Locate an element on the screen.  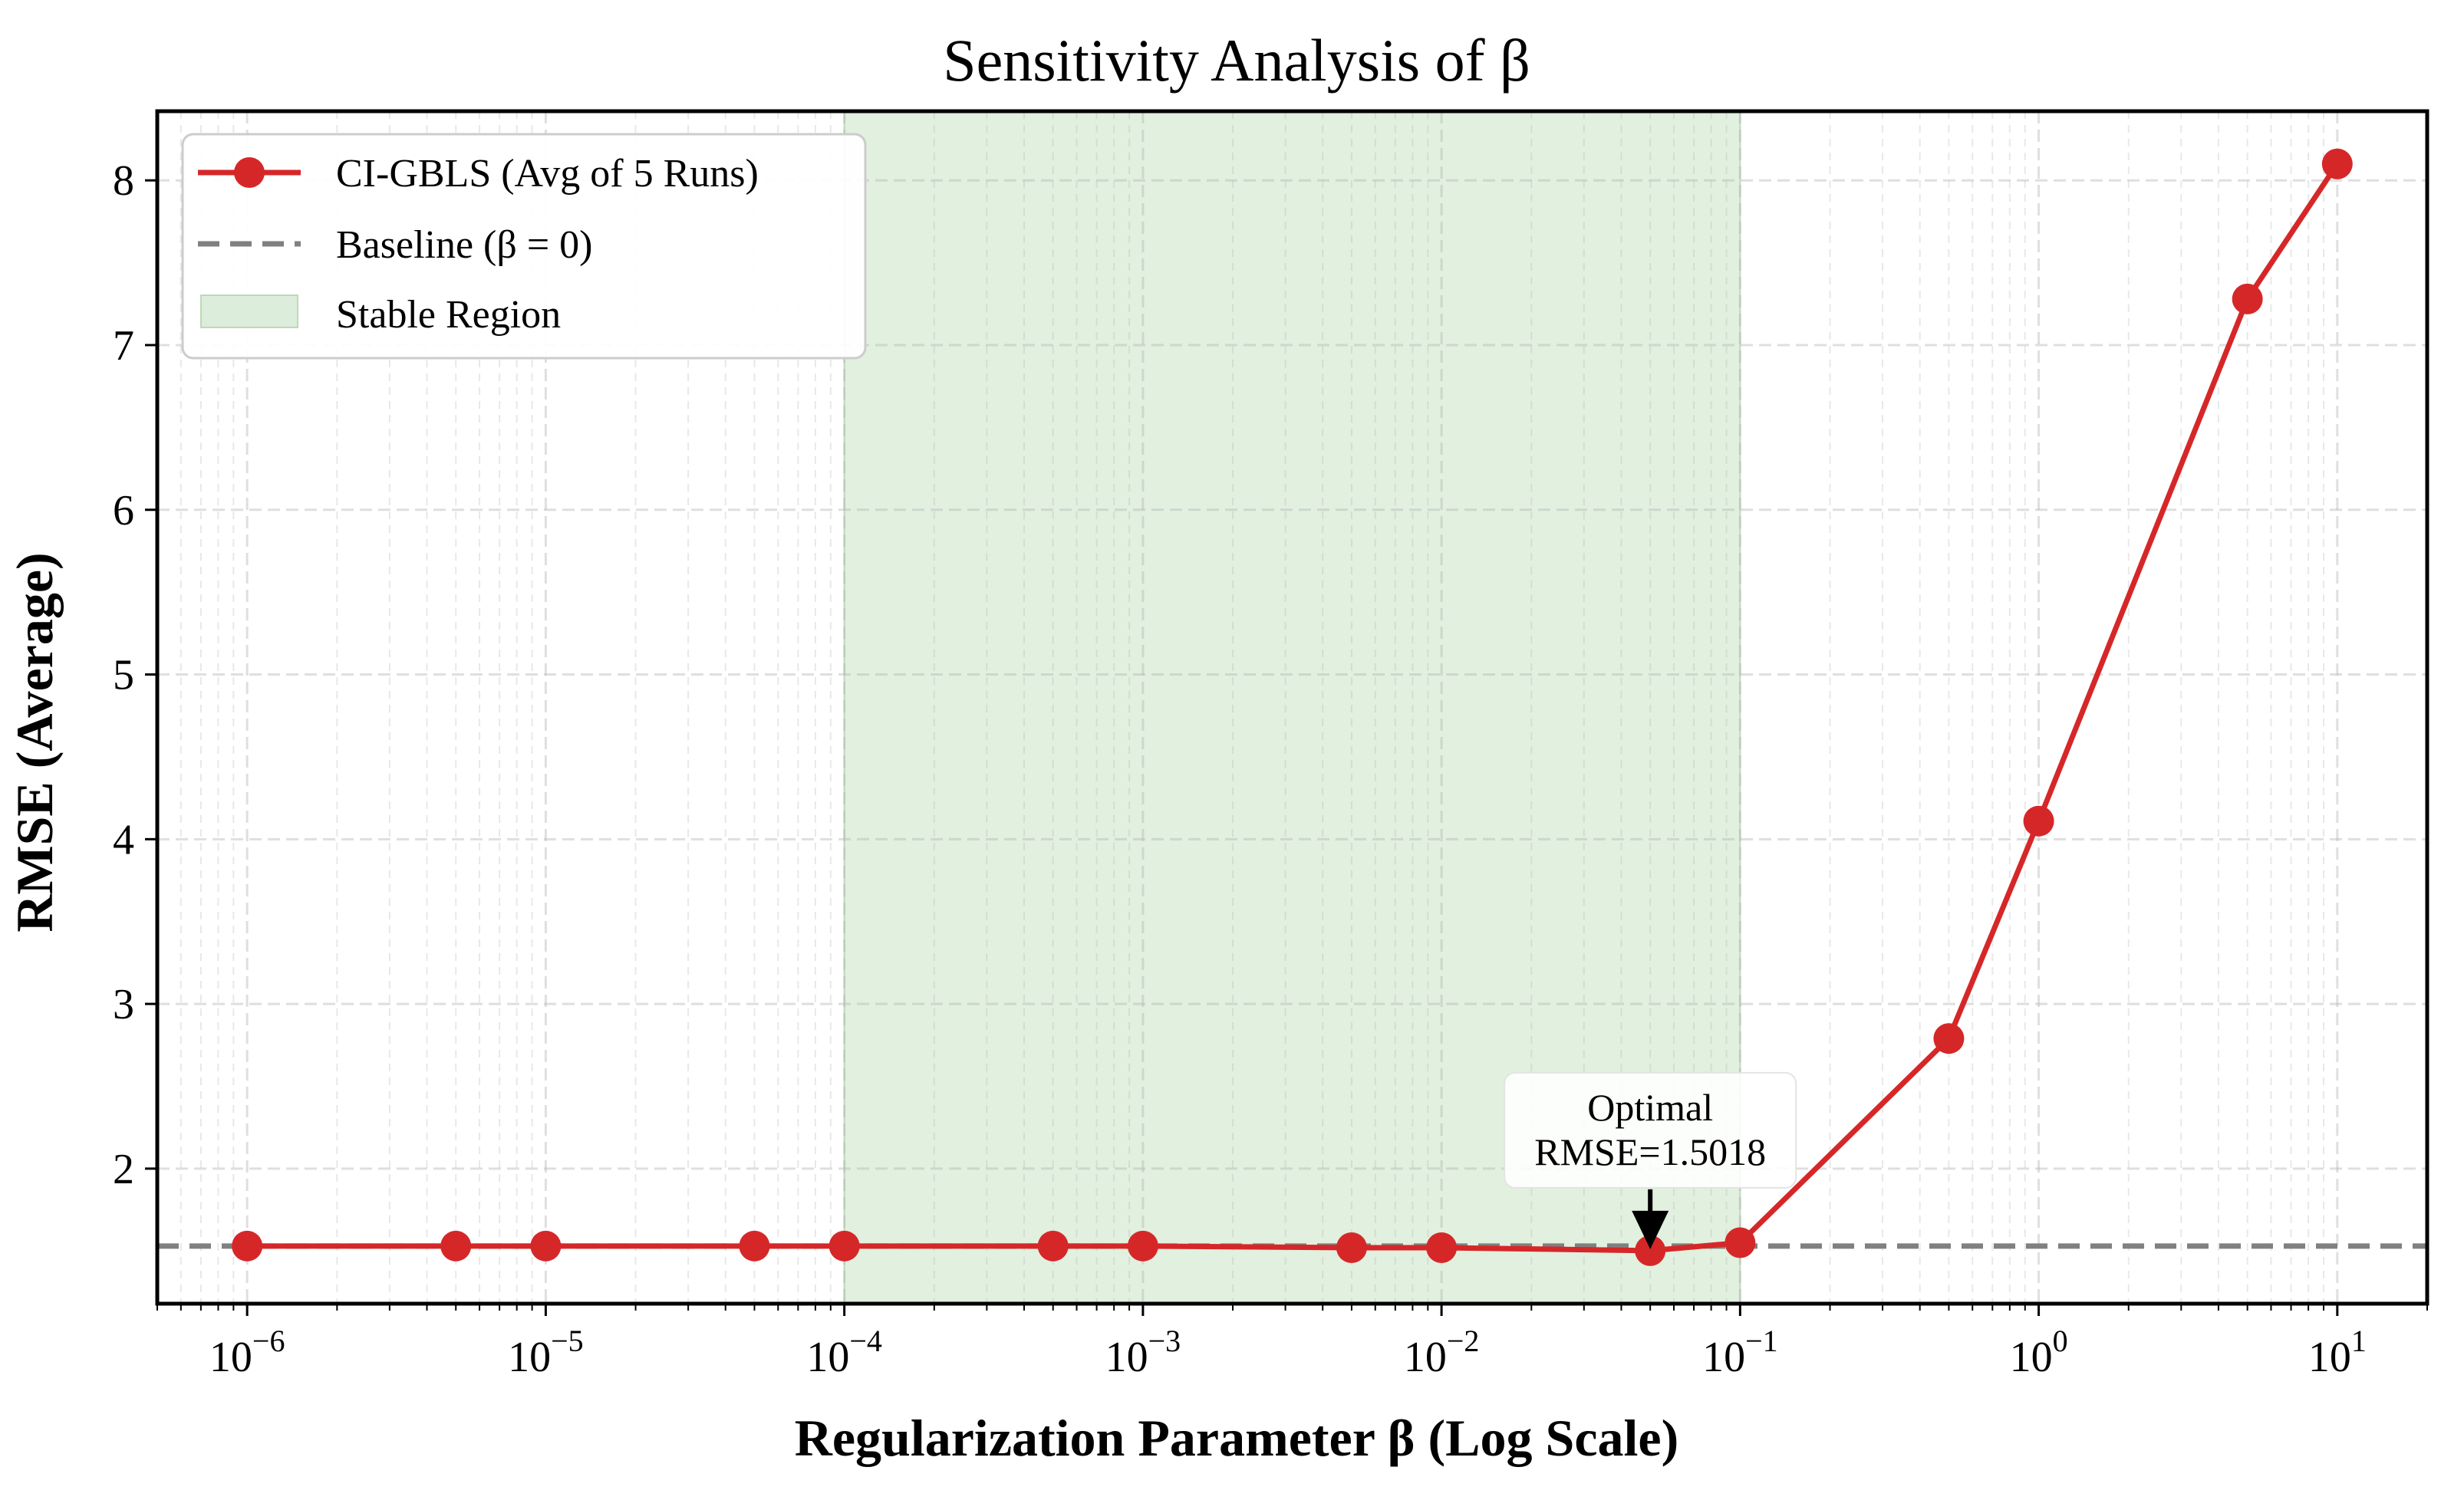
legend-baseline-label: Baseline (β = 0) is located at coordinates (464, 245).